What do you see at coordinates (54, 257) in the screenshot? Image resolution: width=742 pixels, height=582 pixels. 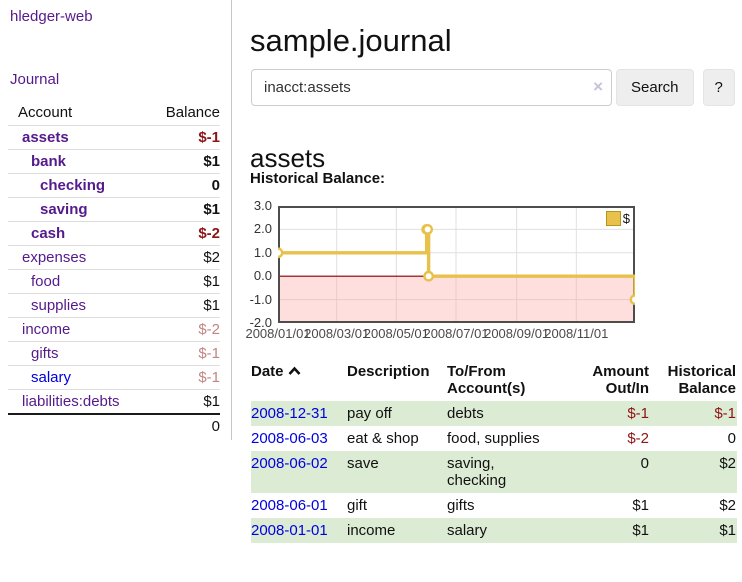 I see `account-link: expenses` at bounding box center [54, 257].